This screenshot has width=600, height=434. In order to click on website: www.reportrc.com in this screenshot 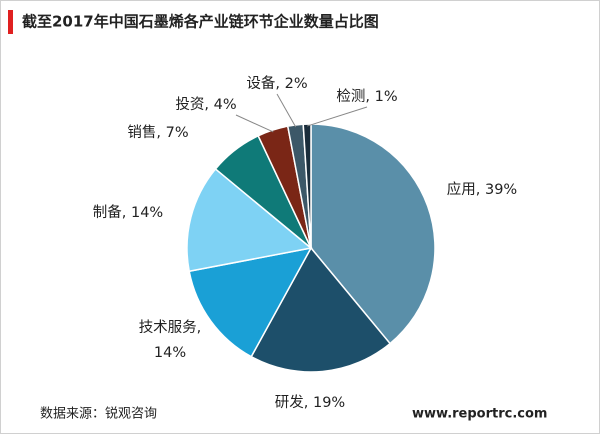, I will do `click(479, 414)`.